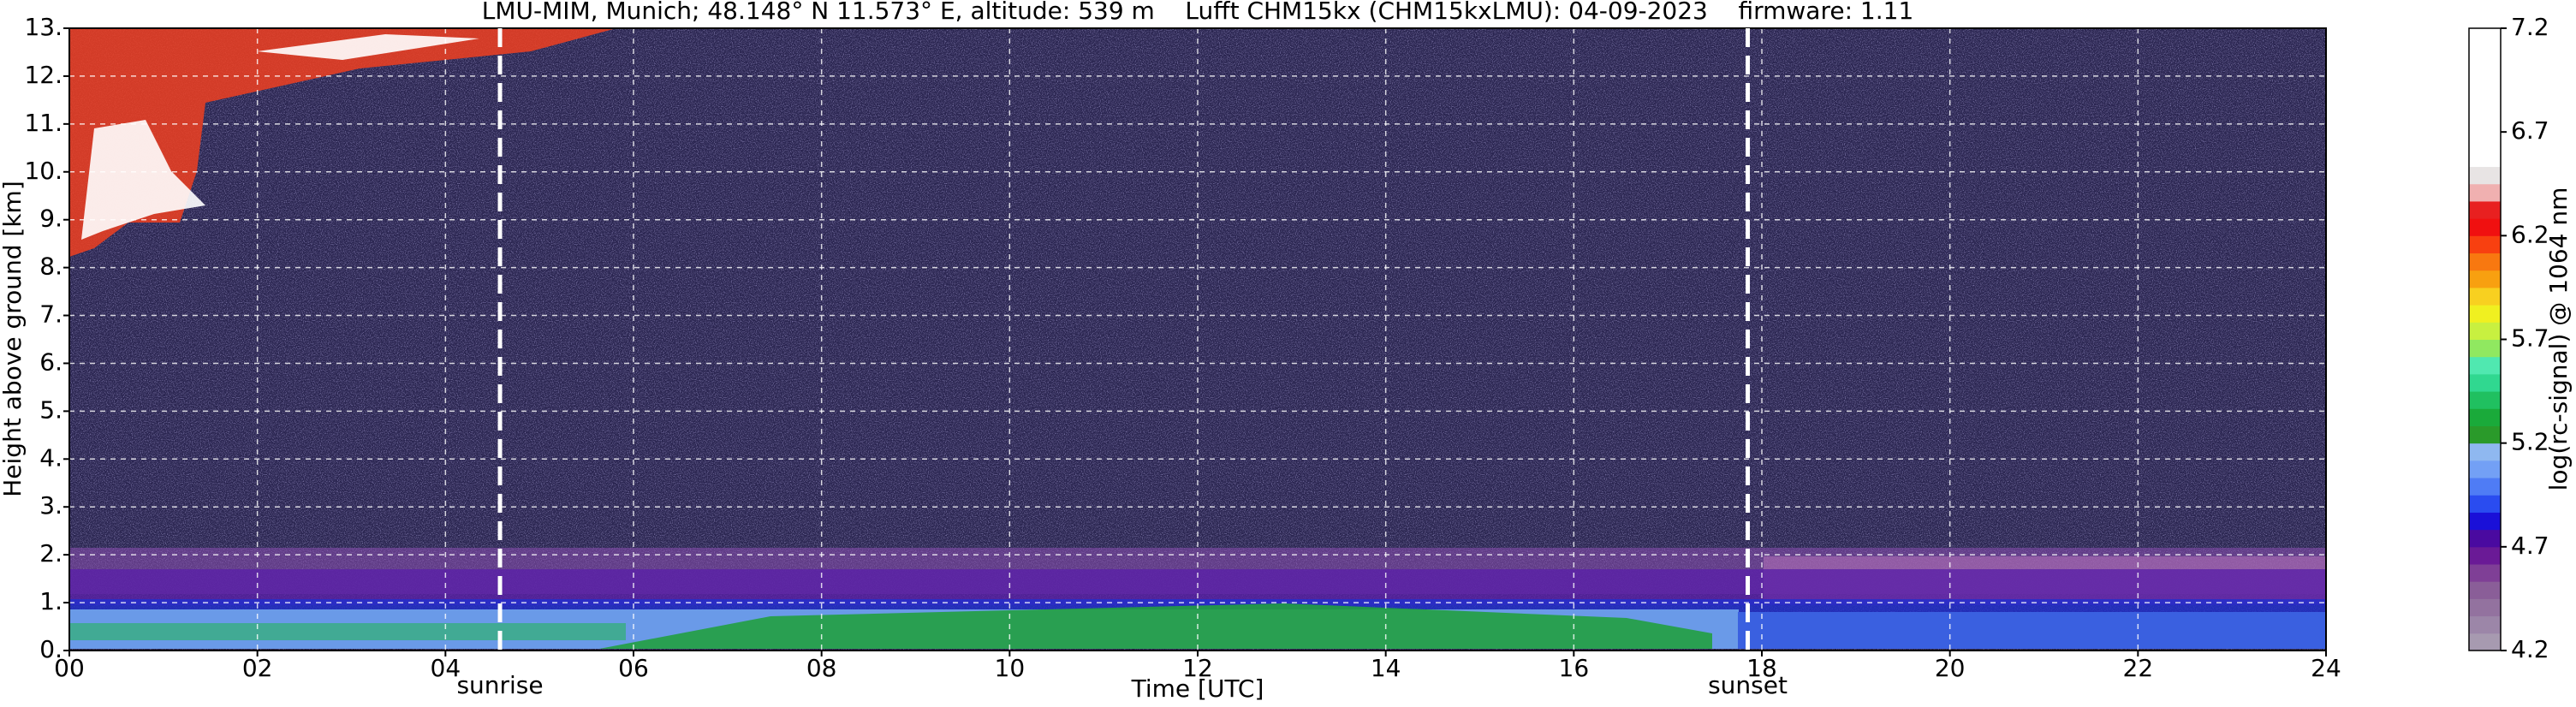  What do you see at coordinates (633, 668) in the screenshot?
I see `x-tick-label: 06` at bounding box center [633, 668].